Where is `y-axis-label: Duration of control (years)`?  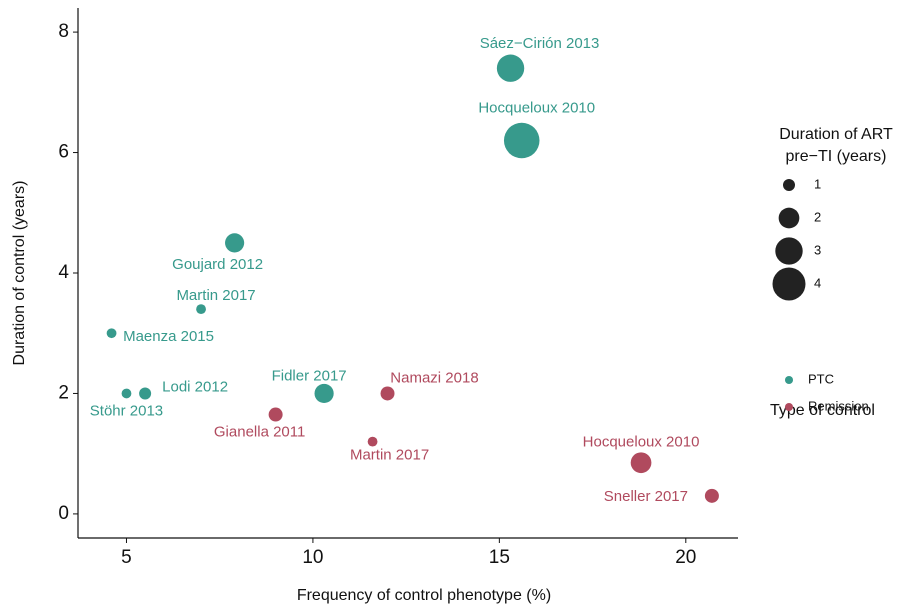
y-axis-label: Duration of control (years) is located at coordinates (19, 273).